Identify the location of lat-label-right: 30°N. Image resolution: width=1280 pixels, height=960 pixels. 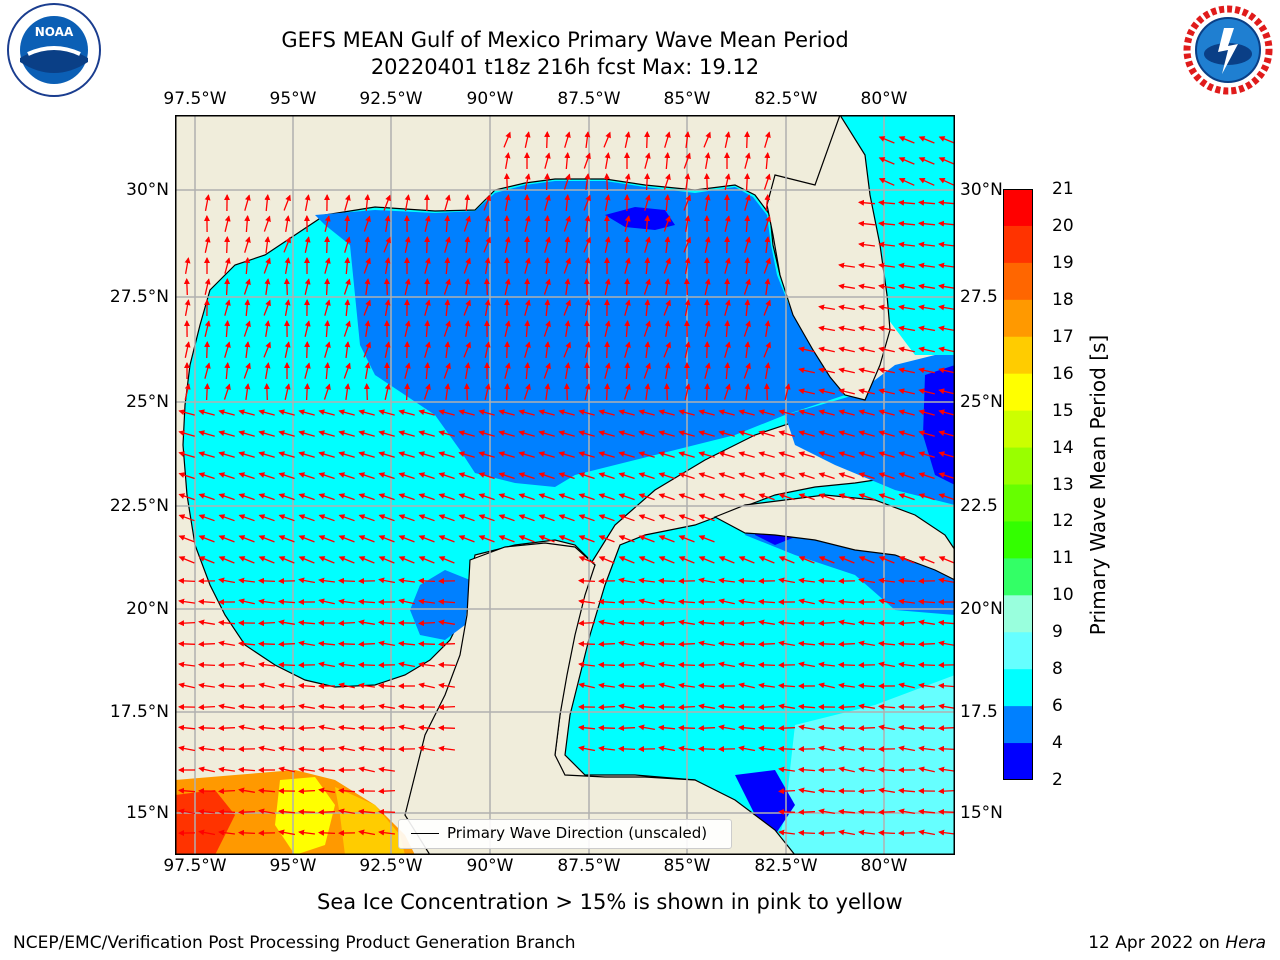
(981, 190).